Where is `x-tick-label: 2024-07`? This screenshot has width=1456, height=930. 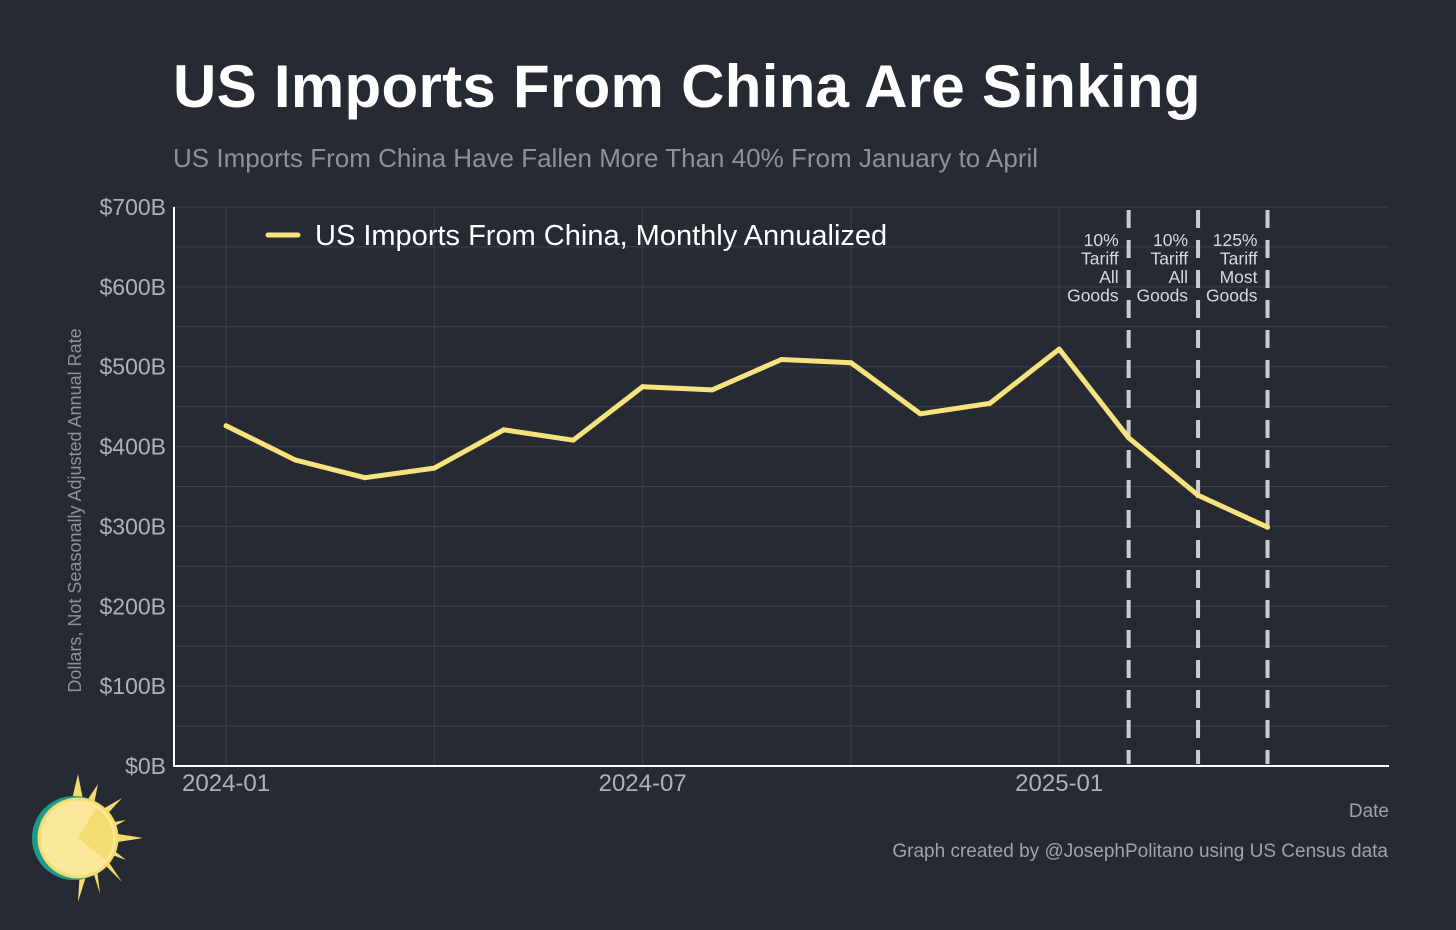 x-tick-label: 2024-07 is located at coordinates (643, 783).